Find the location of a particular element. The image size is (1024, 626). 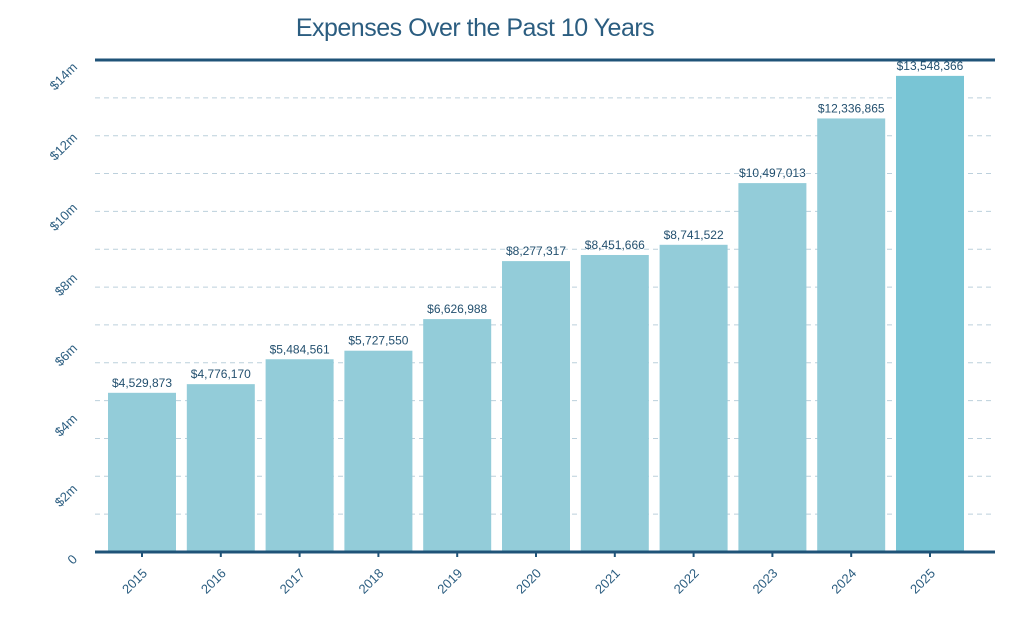

x-tick-label-2022: 2022 is located at coordinates (686, 581).